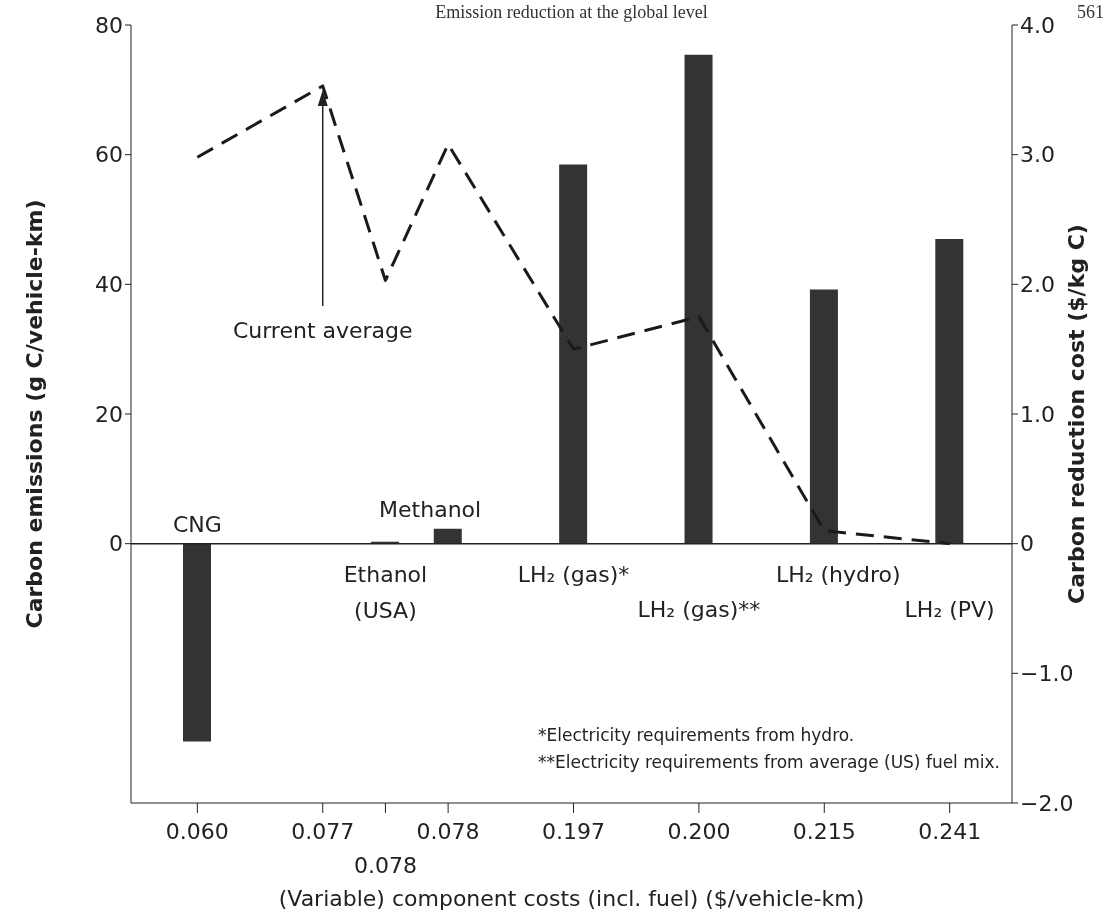 The width and height of the screenshot is (1112, 916). I want to click on series-label: LH₂ (gas)*, so click(573, 574).